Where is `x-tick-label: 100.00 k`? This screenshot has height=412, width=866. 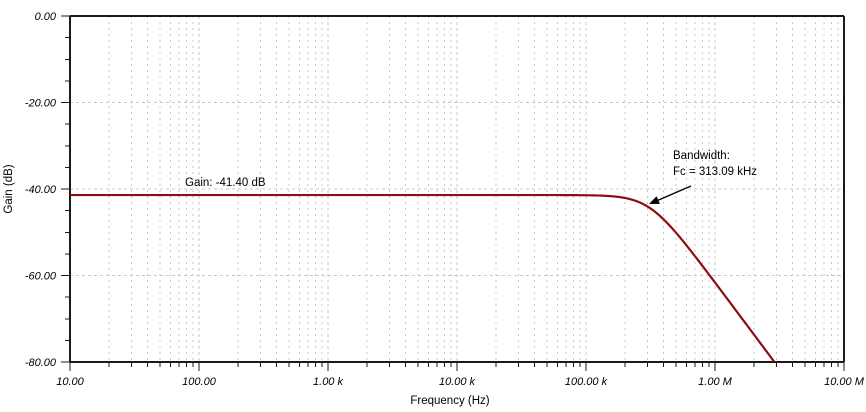 x-tick-label: 100.00 k is located at coordinates (586, 382).